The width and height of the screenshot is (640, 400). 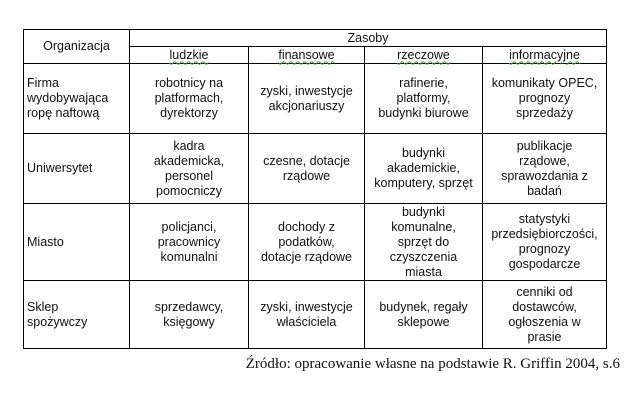 I want to click on row-label: Firma wydobywająca ropę naftową, so click(x=76, y=98).